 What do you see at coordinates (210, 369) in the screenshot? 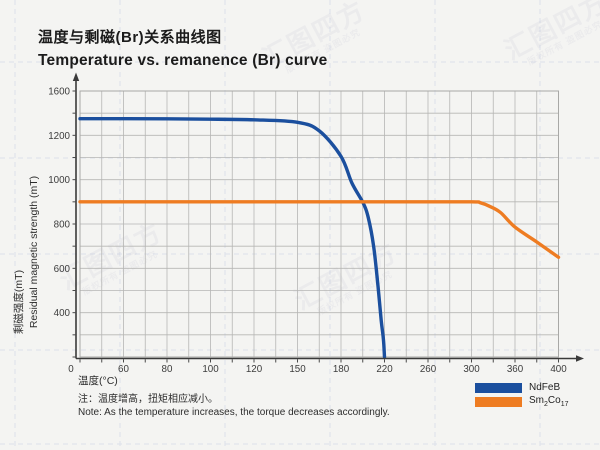
I see `x-tick-label: 100` at bounding box center [210, 369].